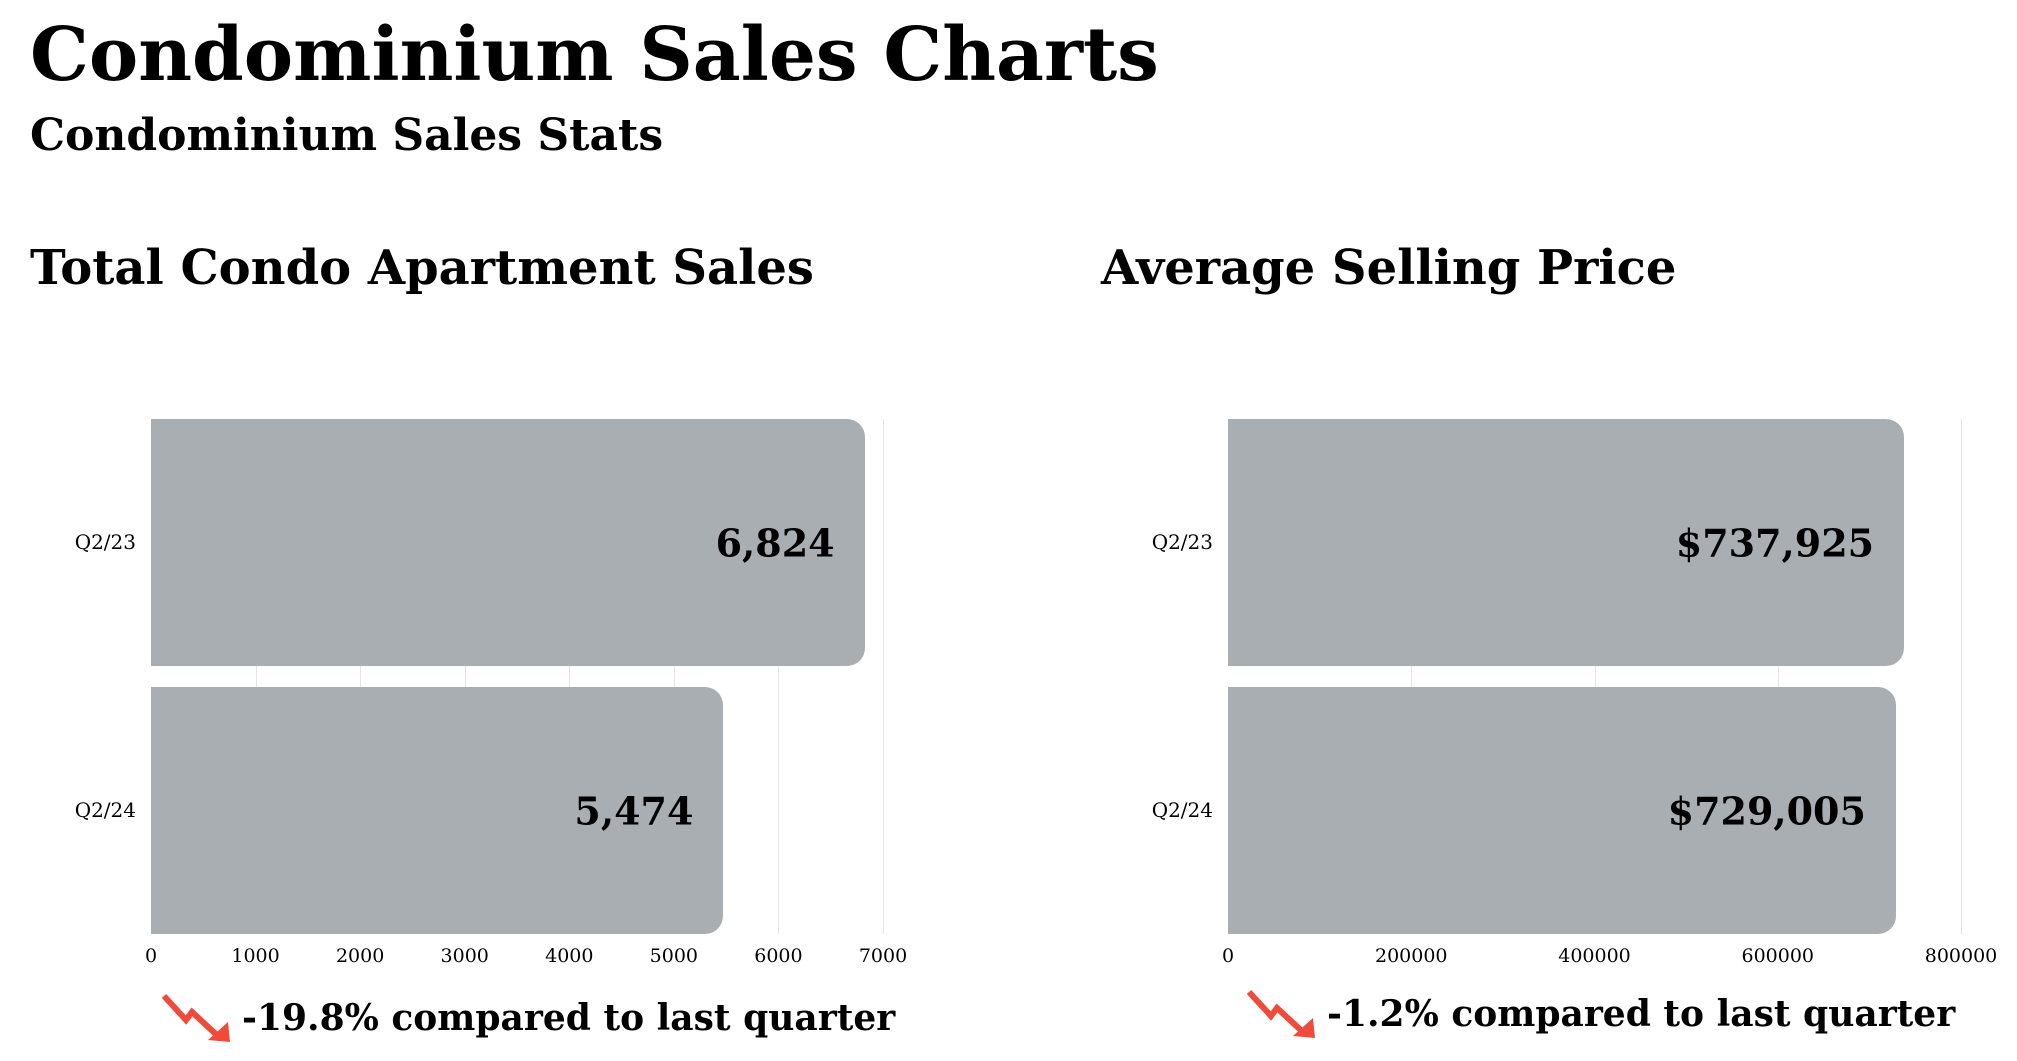  What do you see at coordinates (1778, 956) in the screenshot?
I see `x-tick-label: 600000` at bounding box center [1778, 956].